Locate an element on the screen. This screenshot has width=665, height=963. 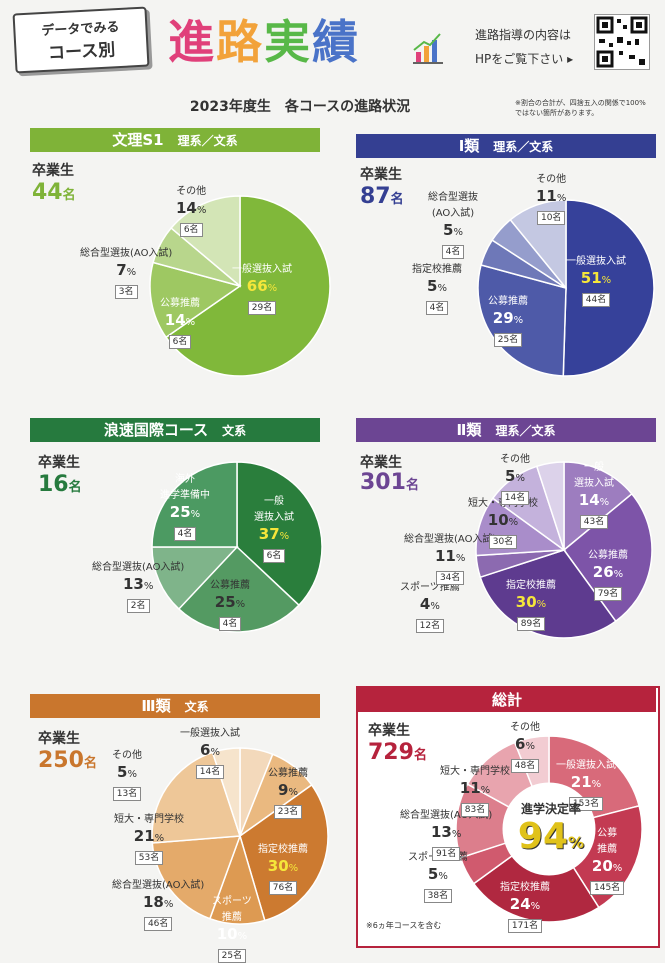
slice-percent: 5% is located at coordinates (453, 230).